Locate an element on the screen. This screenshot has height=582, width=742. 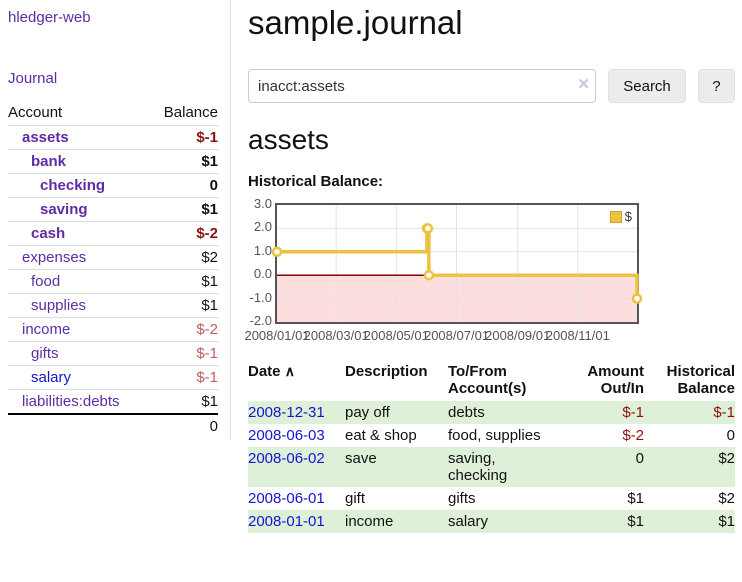
transaction-date-link: 2008-01-01 is located at coordinates (286, 521).